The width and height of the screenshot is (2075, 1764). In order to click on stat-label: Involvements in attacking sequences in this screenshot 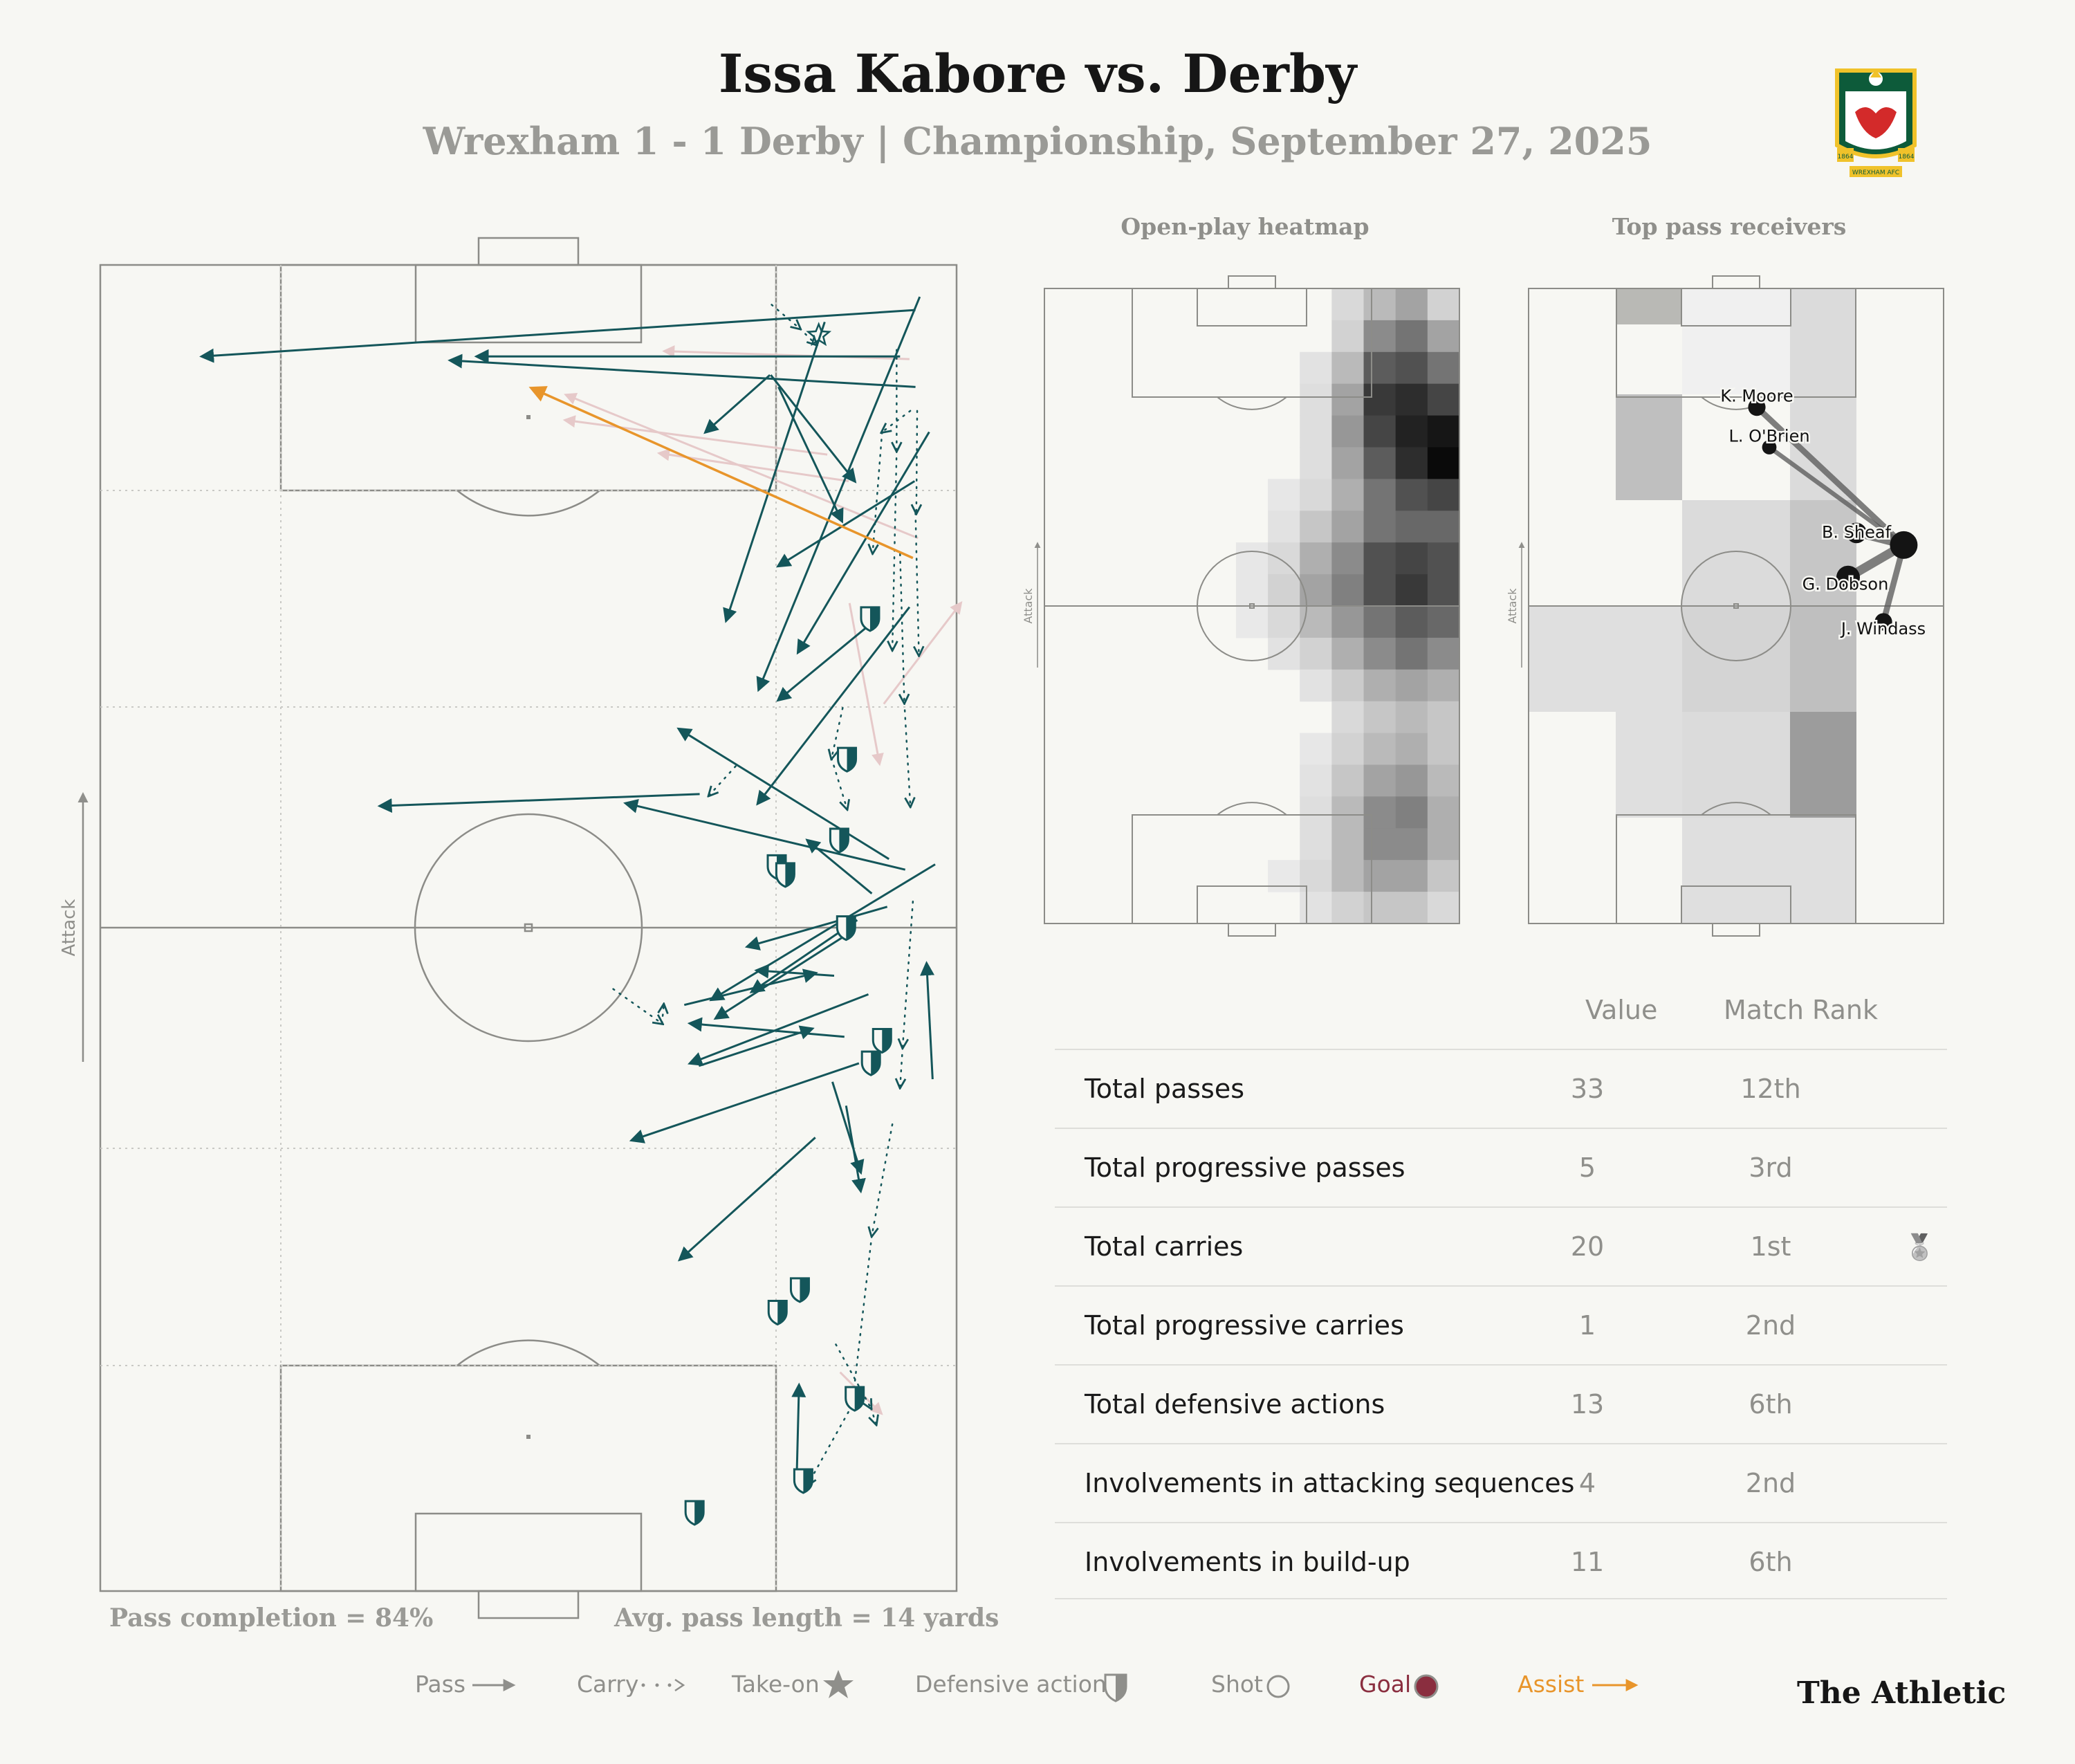, I will do `click(1330, 1483)`.